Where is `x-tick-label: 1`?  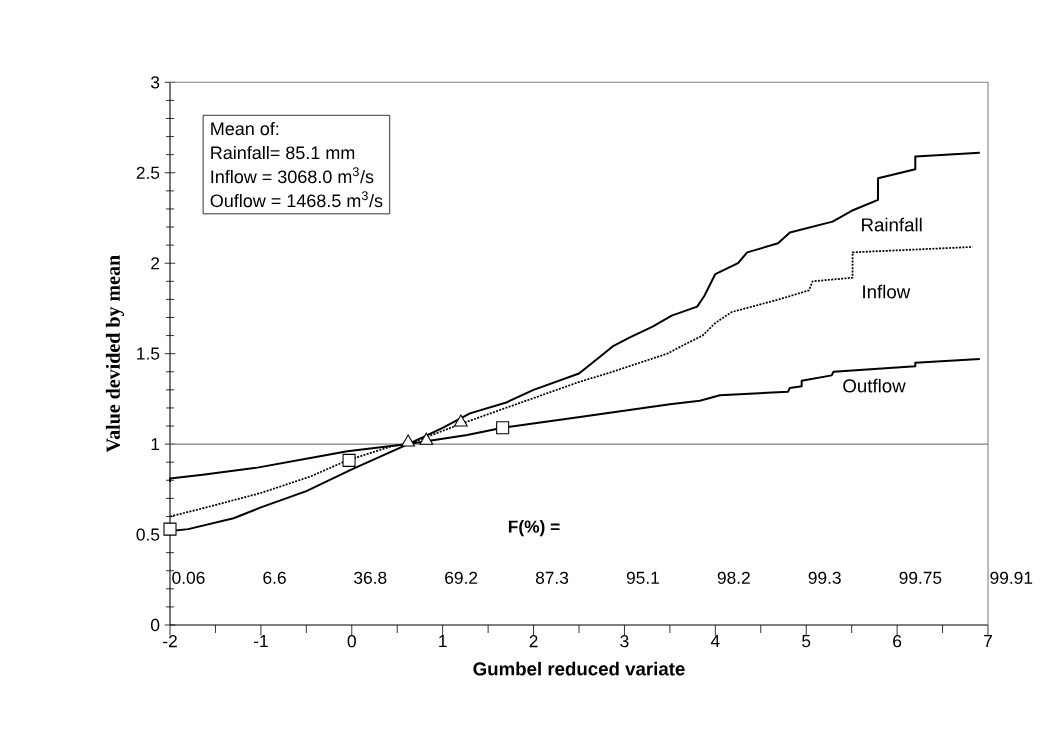
x-tick-label: 1 is located at coordinates (443, 641).